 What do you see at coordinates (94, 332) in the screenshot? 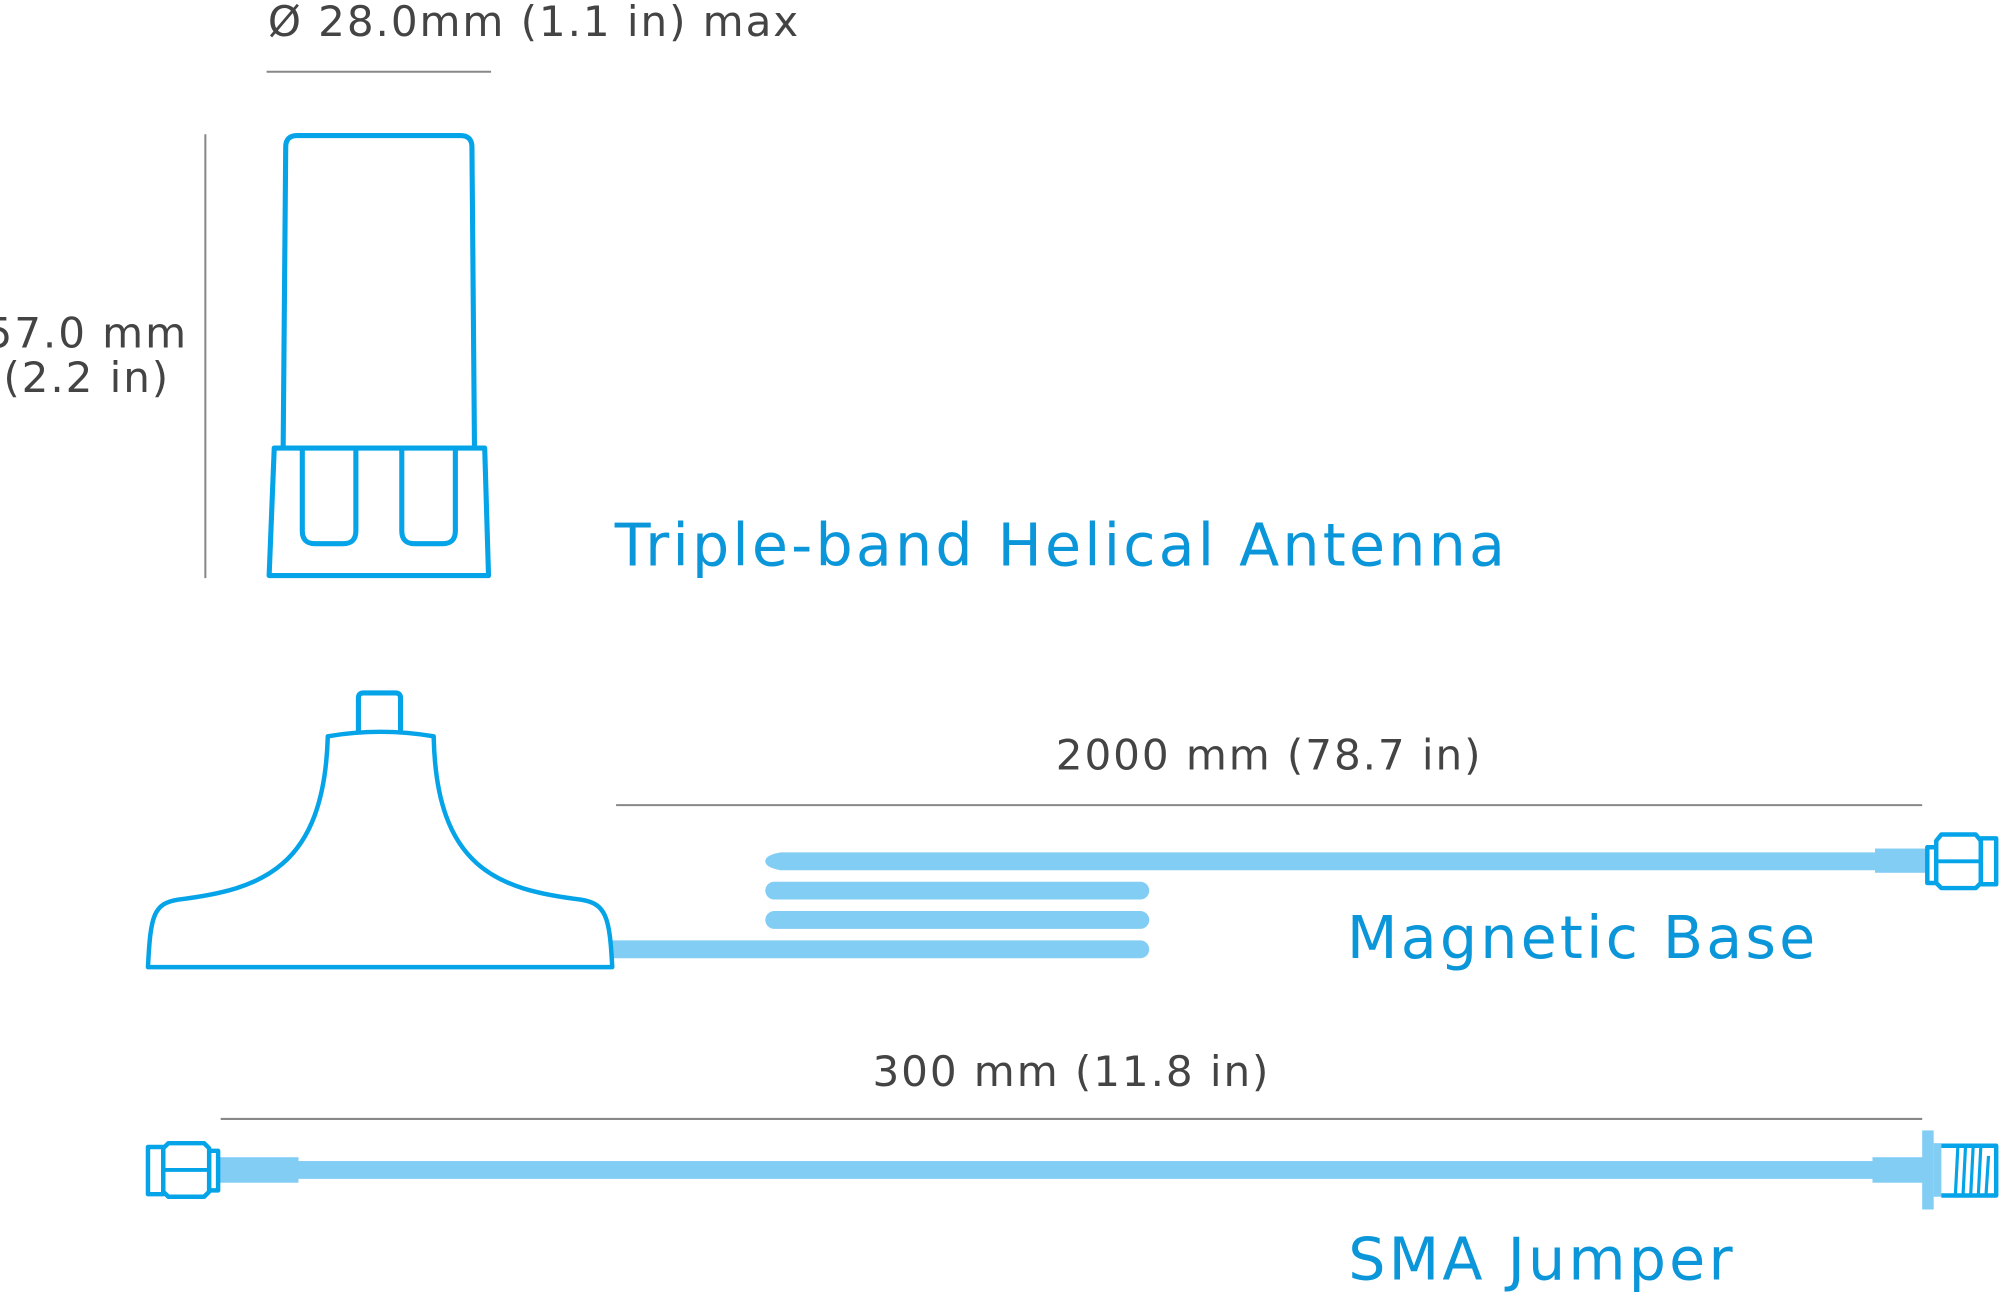
I see `height-label-mm: 57.0 mm` at bounding box center [94, 332].